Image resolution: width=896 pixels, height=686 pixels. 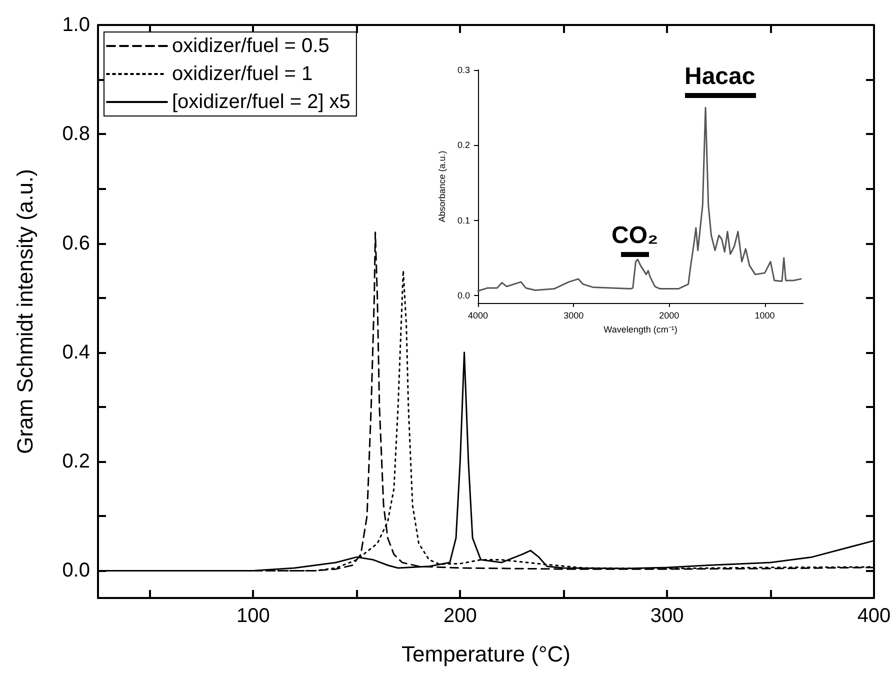 I want to click on x-tick-label: 300, so click(x=667, y=616).